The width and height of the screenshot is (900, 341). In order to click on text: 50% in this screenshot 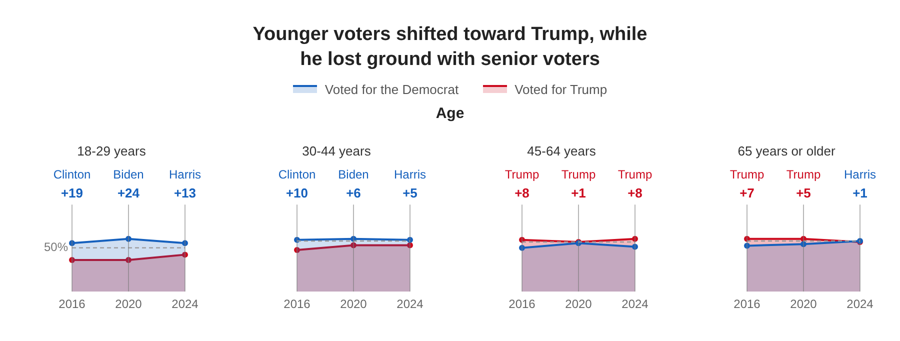, I will do `click(56, 247)`.